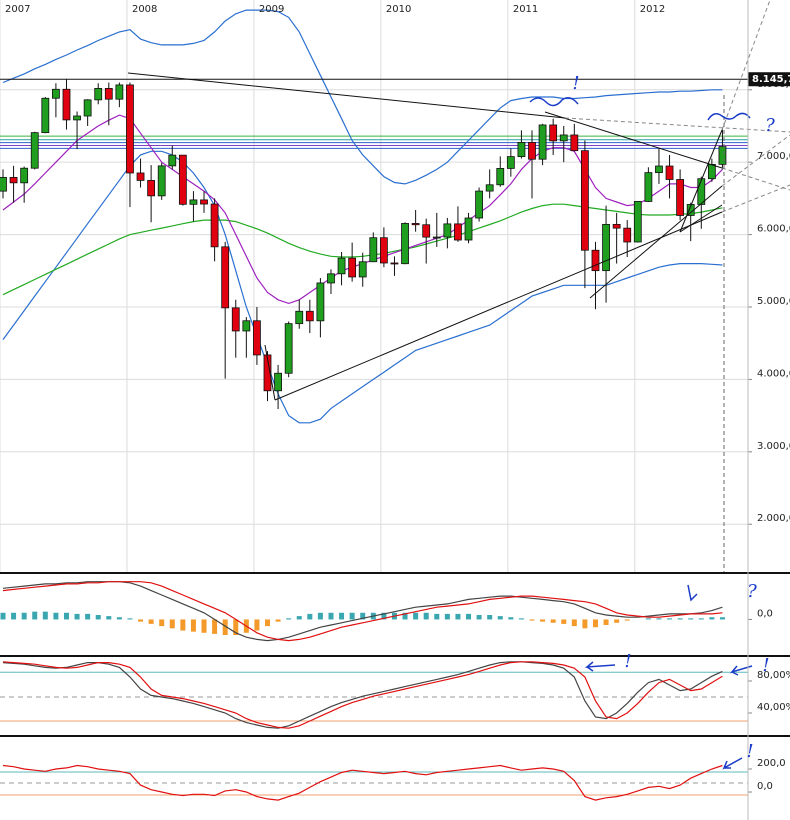 The width and height of the screenshot is (790, 820). I want to click on panel: 0,0, so click(386, 611).